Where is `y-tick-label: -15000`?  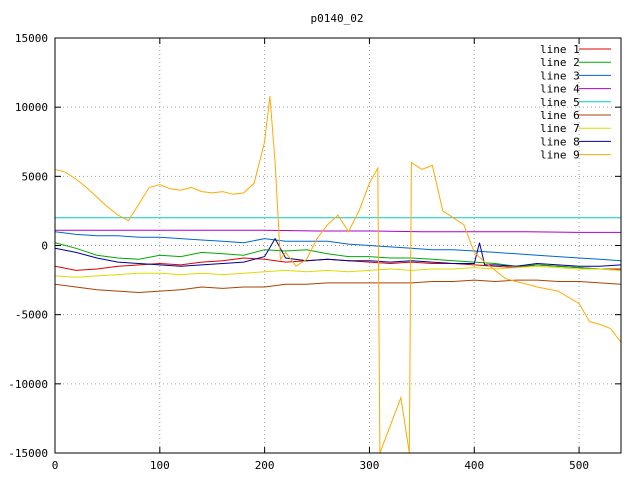 y-tick-label: -15000 is located at coordinates (28, 453).